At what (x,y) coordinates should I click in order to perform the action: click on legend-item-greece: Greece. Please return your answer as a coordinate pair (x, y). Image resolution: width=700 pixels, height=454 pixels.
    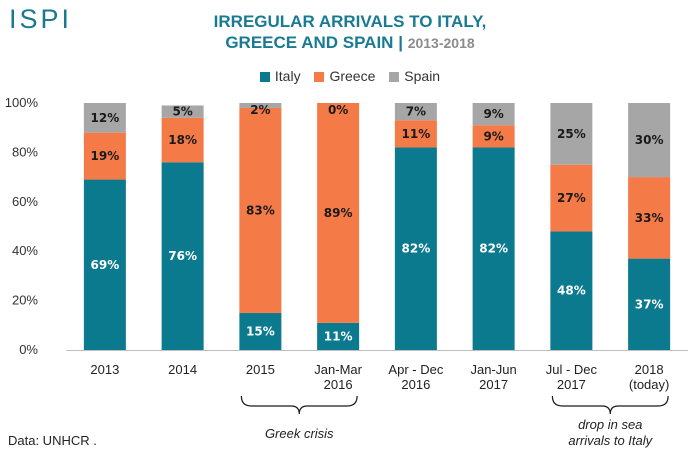
    Looking at the image, I should click on (344, 76).